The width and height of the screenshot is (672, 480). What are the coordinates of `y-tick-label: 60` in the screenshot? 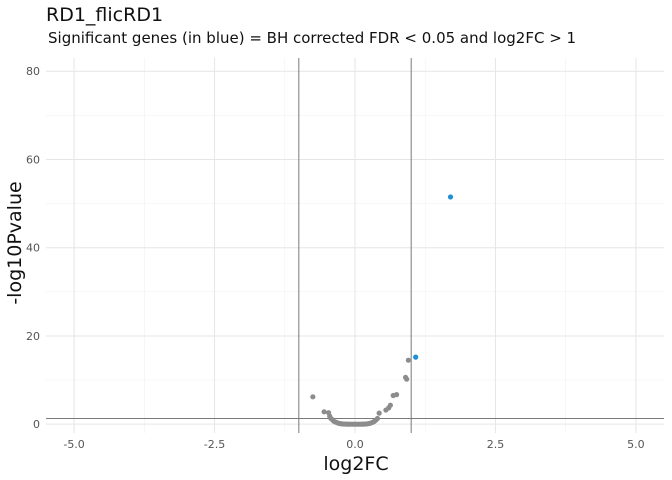 It's located at (33, 159).